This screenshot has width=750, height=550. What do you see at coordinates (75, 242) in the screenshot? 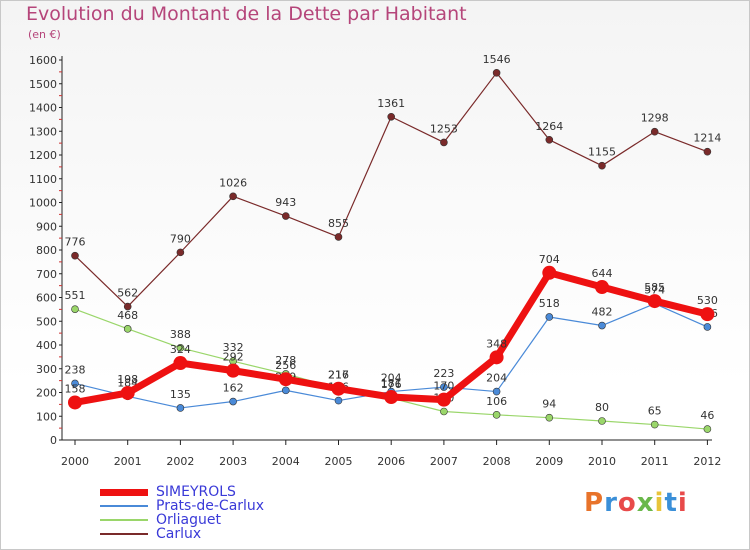
I see `data-label-carlux: 776` at bounding box center [75, 242].